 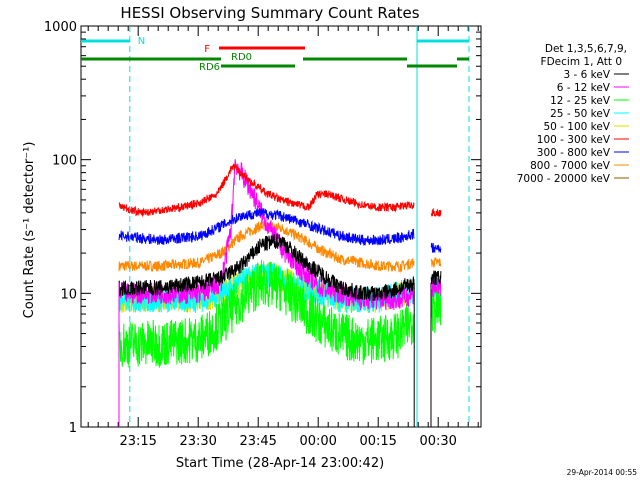 What do you see at coordinates (280, 463) in the screenshot?
I see `x-axis-label: Start Time (28-Apr-14 23:00:42)` at bounding box center [280, 463].